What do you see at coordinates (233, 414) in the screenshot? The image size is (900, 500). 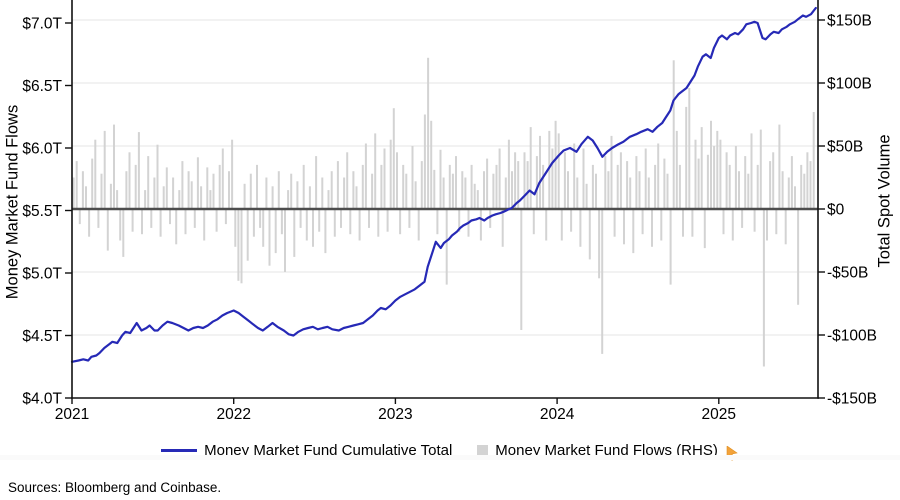 I see `x-axis-year-label: 2022` at bounding box center [233, 414].